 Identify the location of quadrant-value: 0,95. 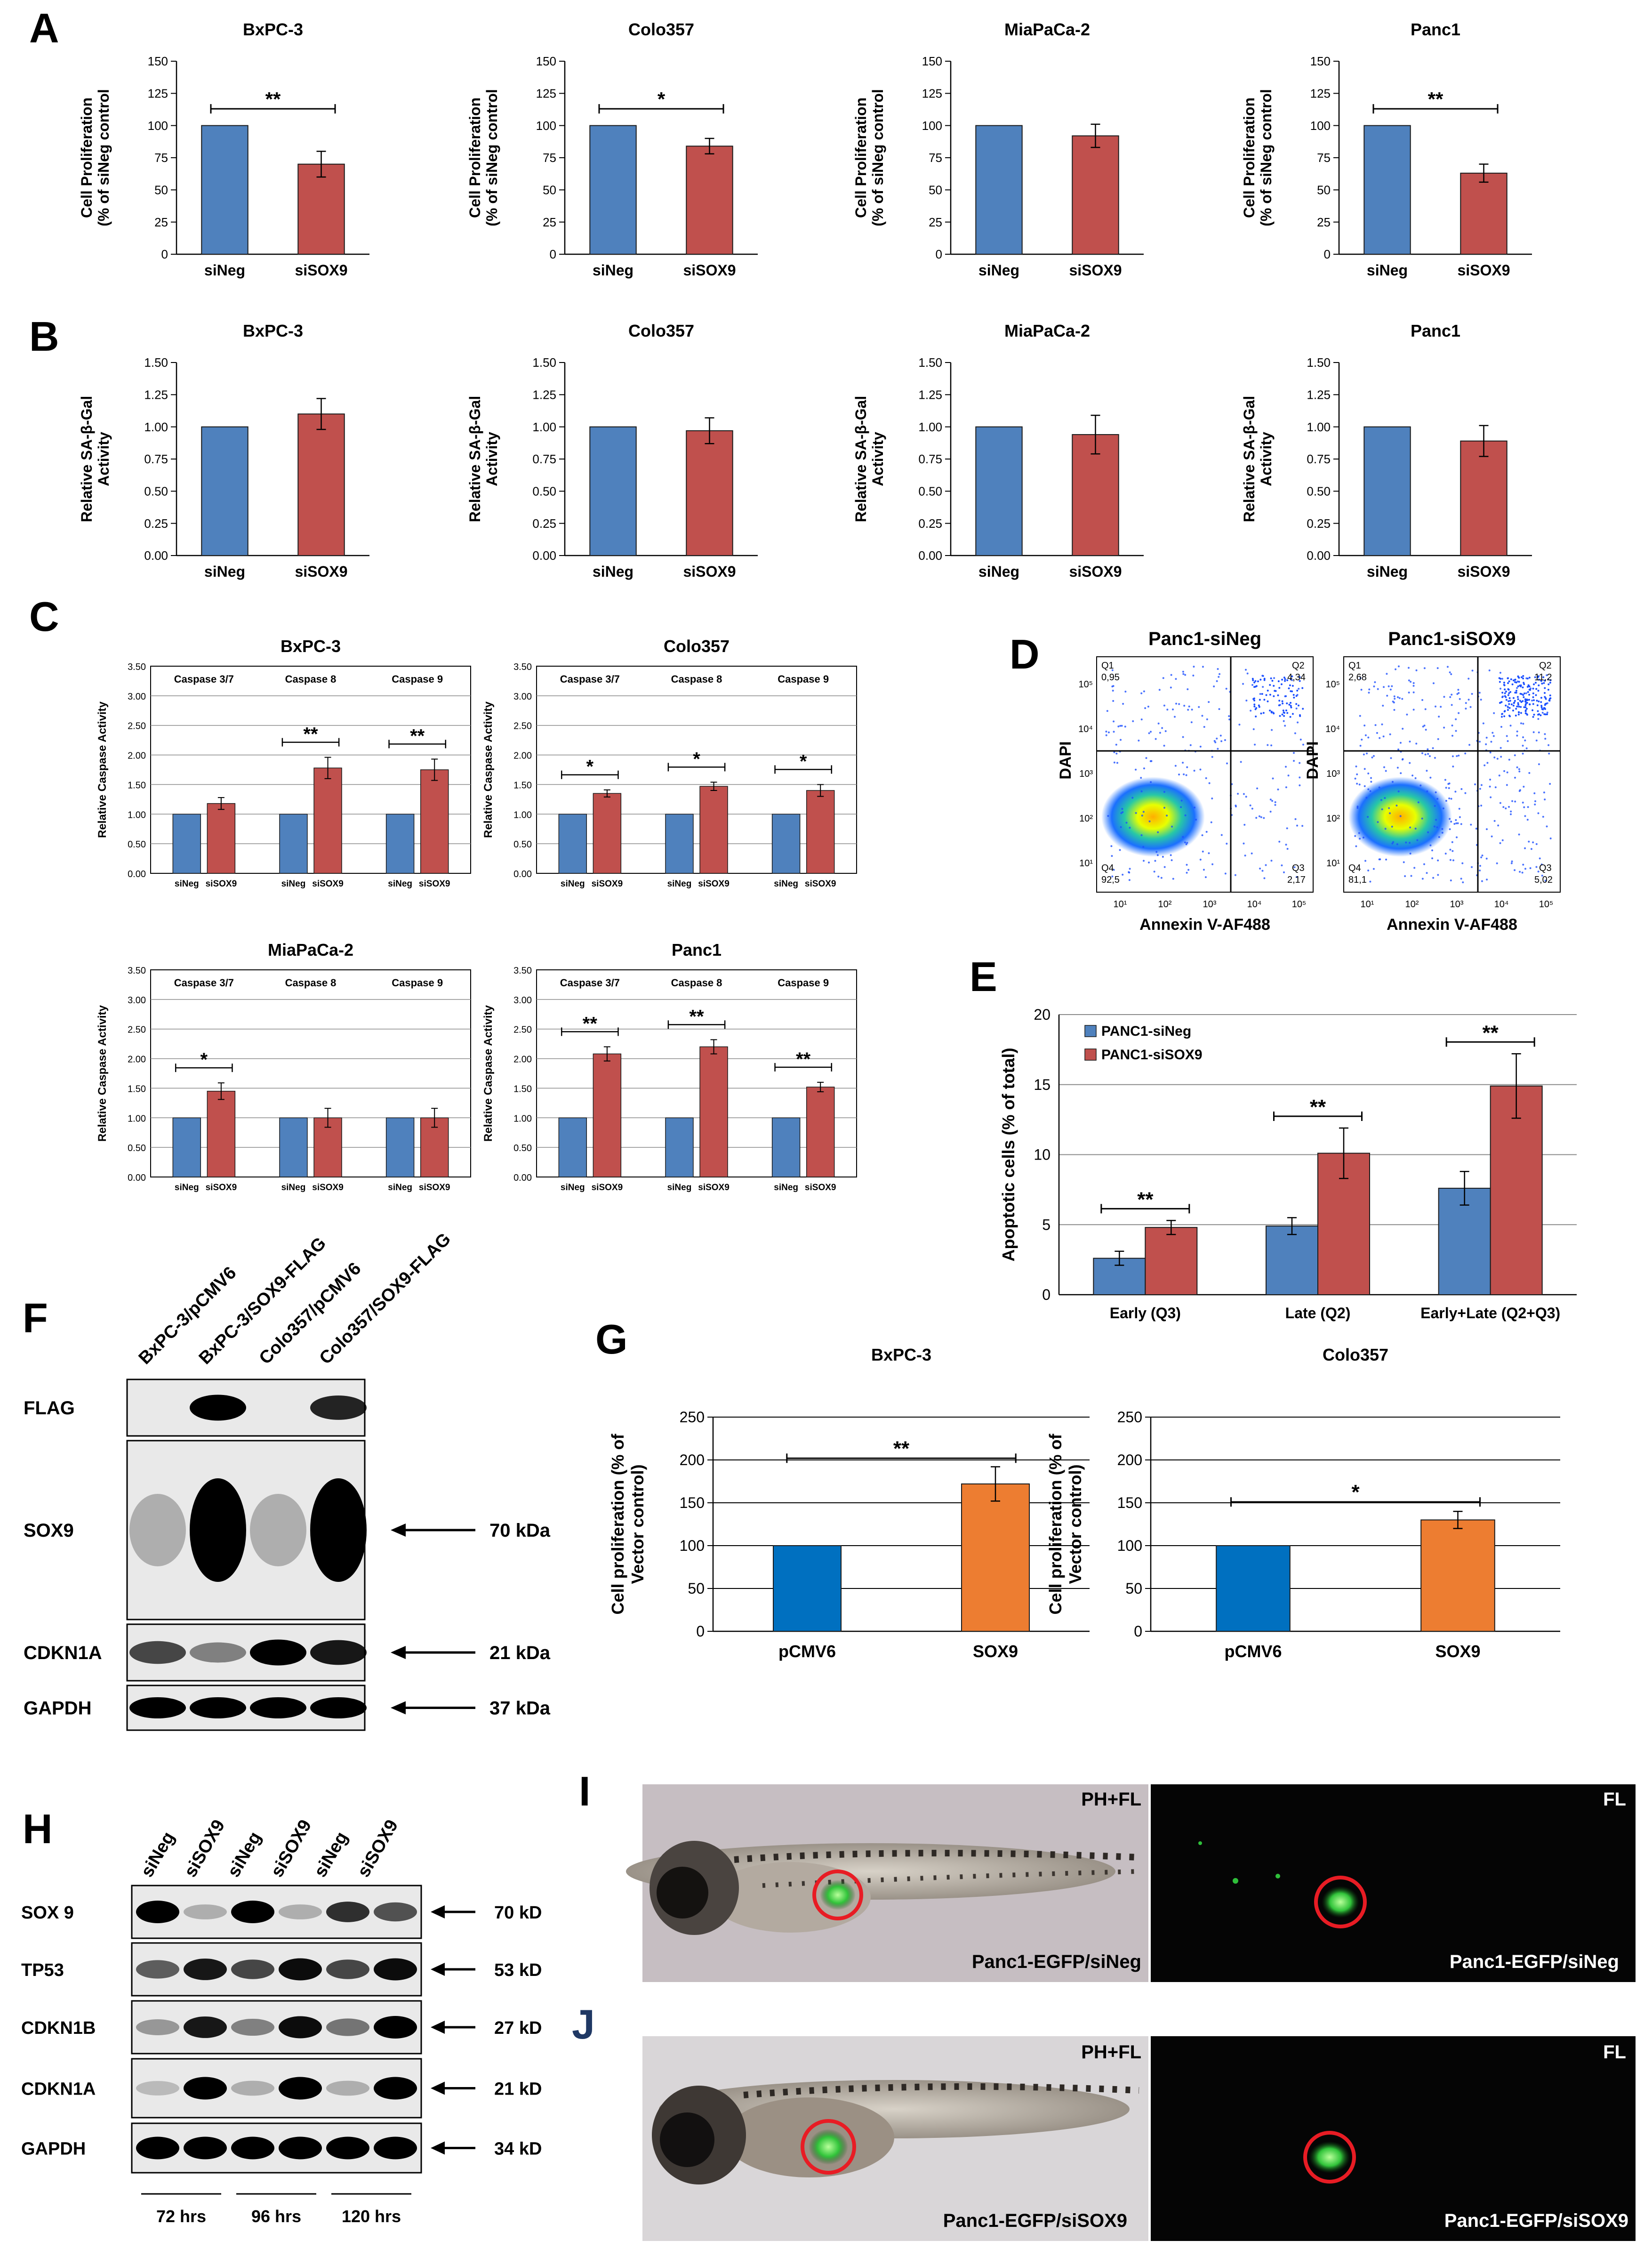
(1110, 677).